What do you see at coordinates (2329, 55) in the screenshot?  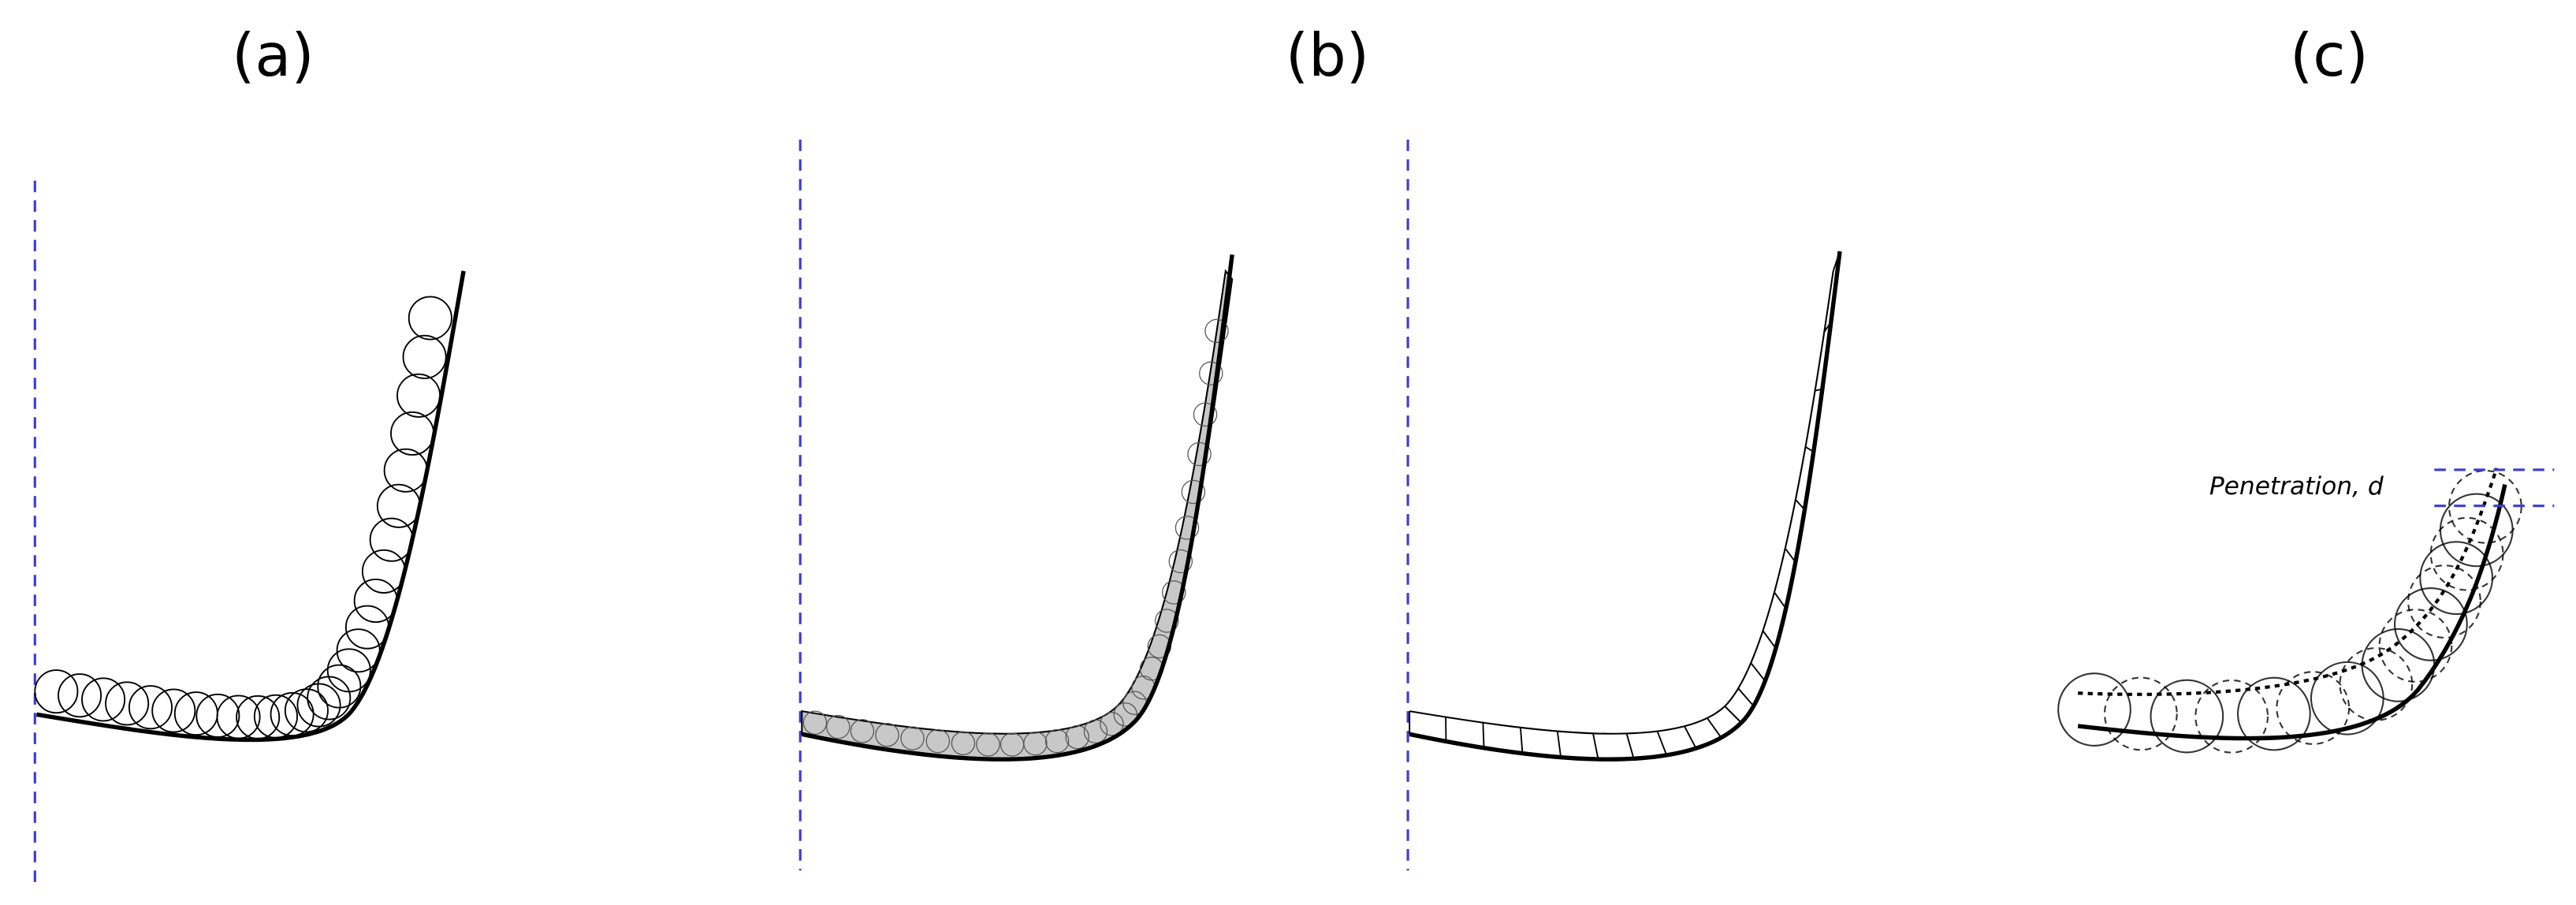 I see `panel-label: (c)` at bounding box center [2329, 55].